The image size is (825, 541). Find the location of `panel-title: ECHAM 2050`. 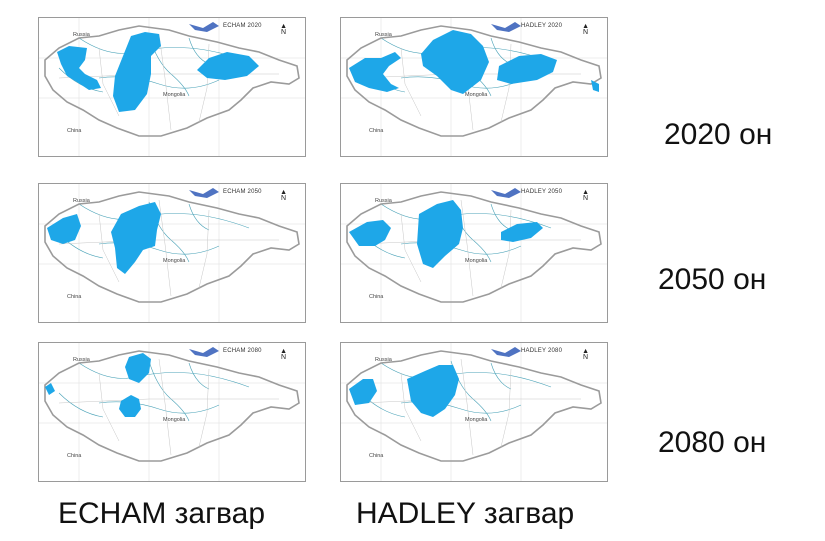

panel-title: ECHAM 2050 is located at coordinates (242, 192).